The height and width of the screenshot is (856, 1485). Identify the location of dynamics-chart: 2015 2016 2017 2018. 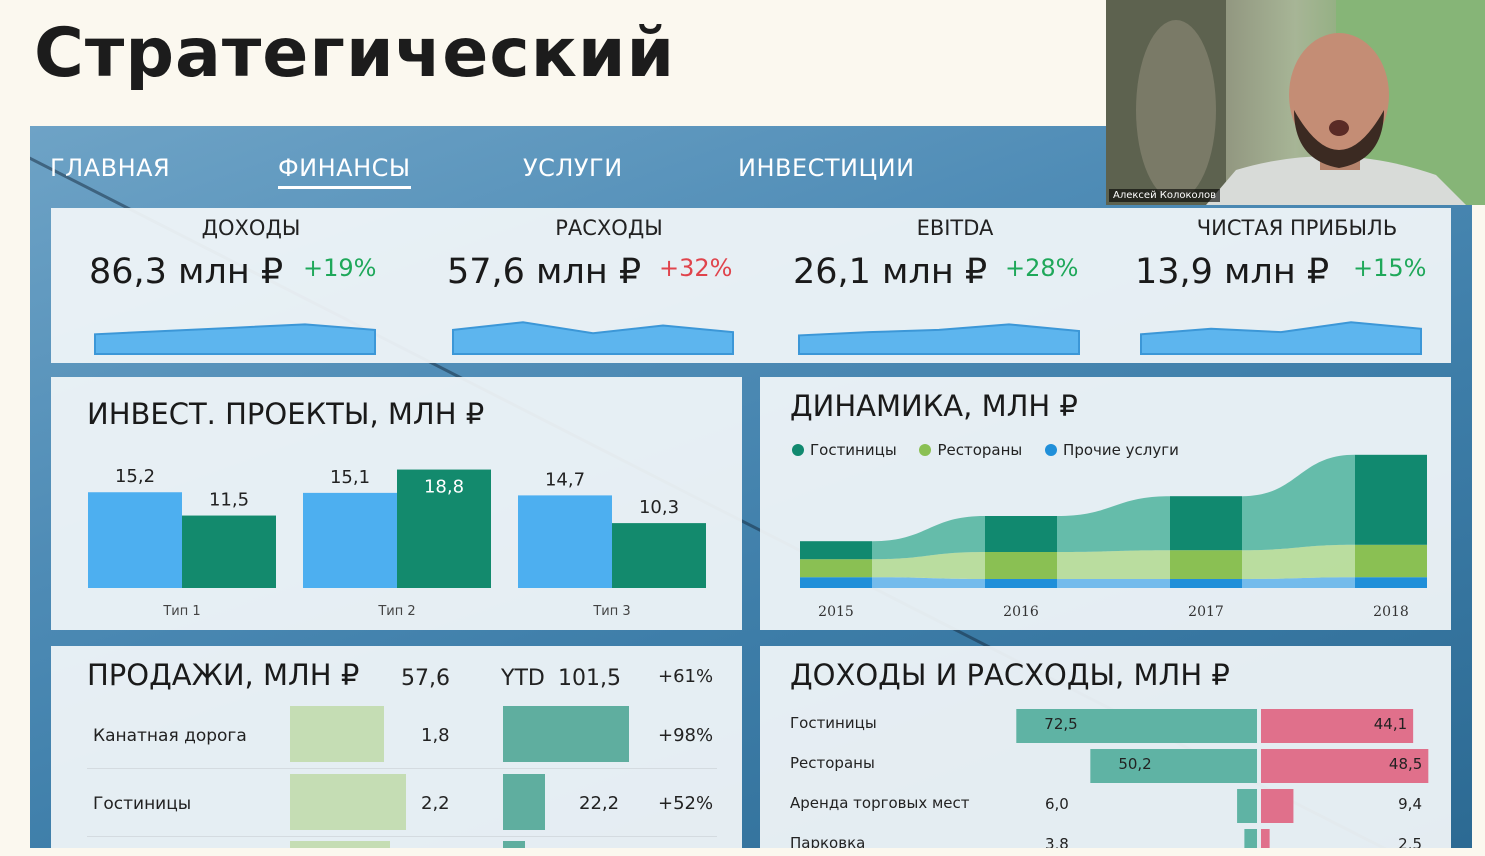
(1113, 537).